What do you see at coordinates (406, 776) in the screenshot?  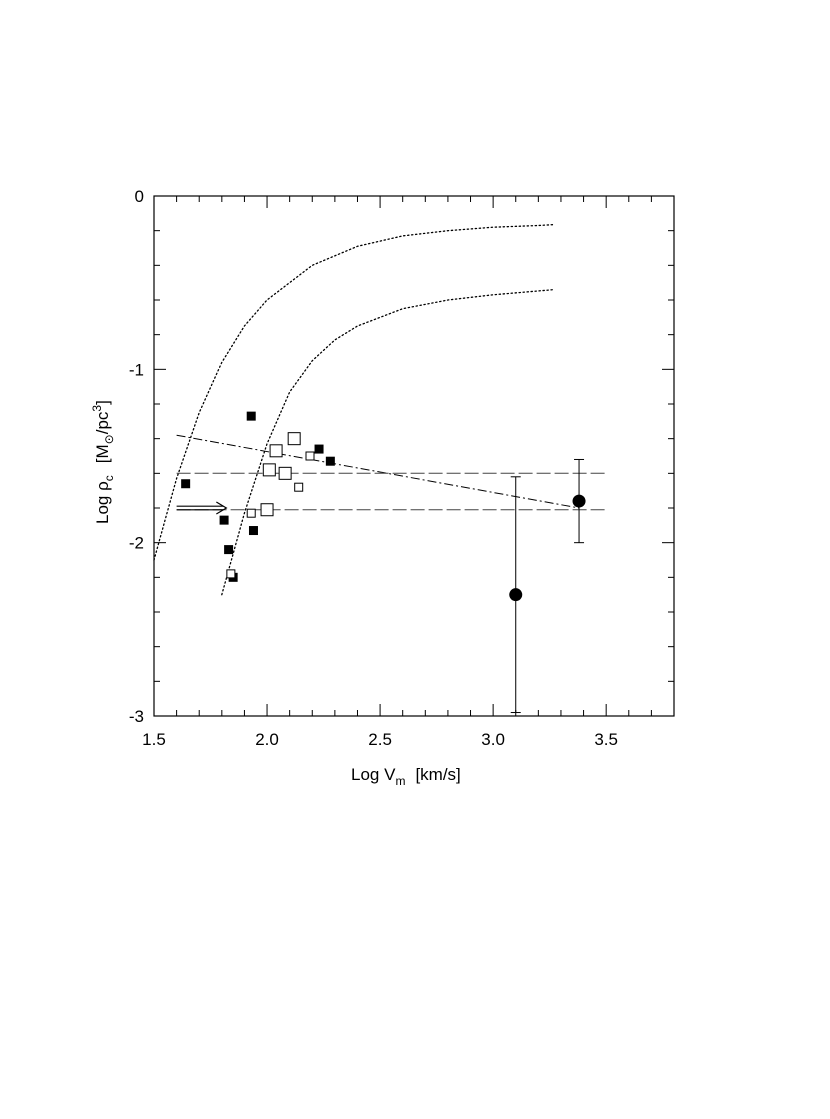 I see `x-axis-title: Log Vm [km/s]` at bounding box center [406, 776].